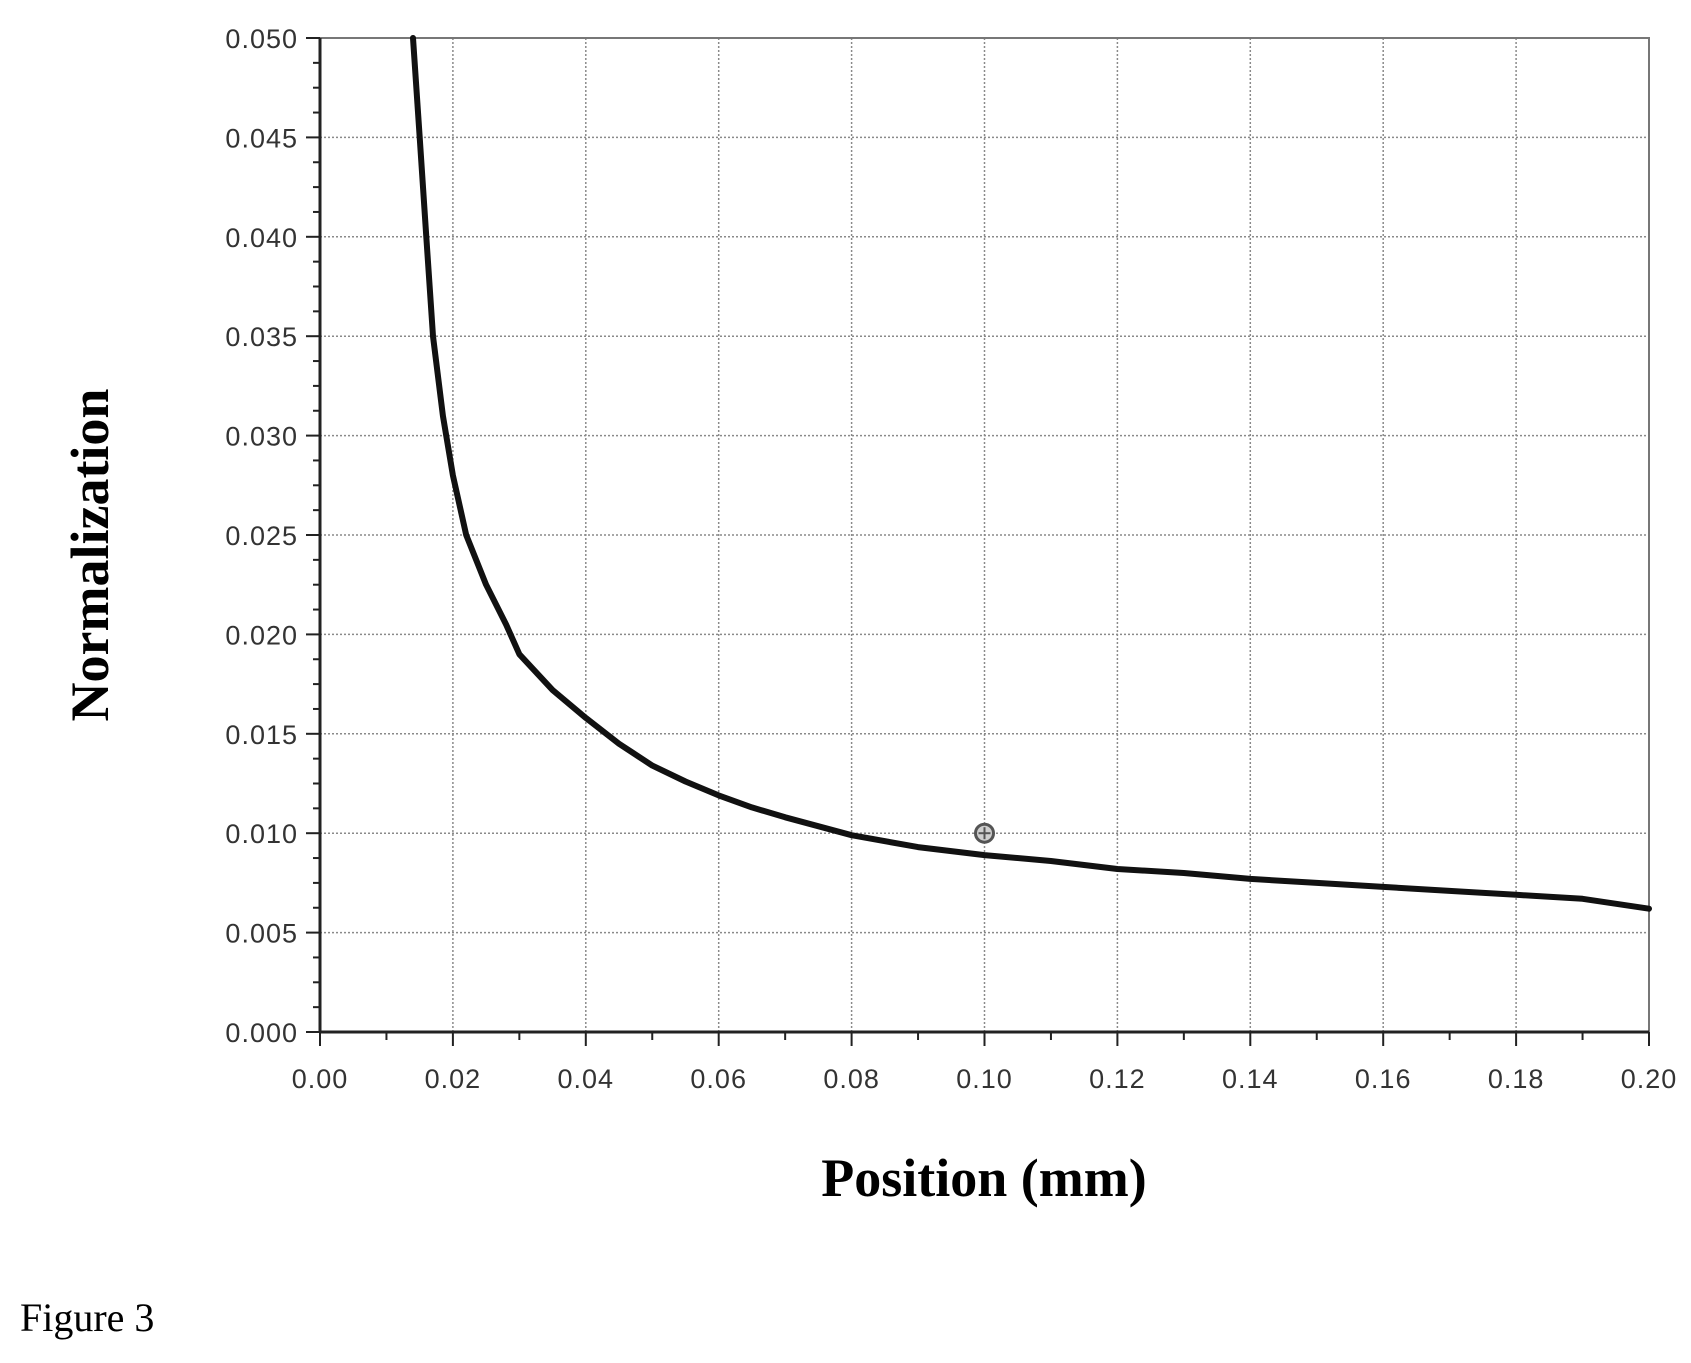 The width and height of the screenshot is (1691, 1363). What do you see at coordinates (261, 39) in the screenshot?
I see `y-tick-label: 0.050` at bounding box center [261, 39].